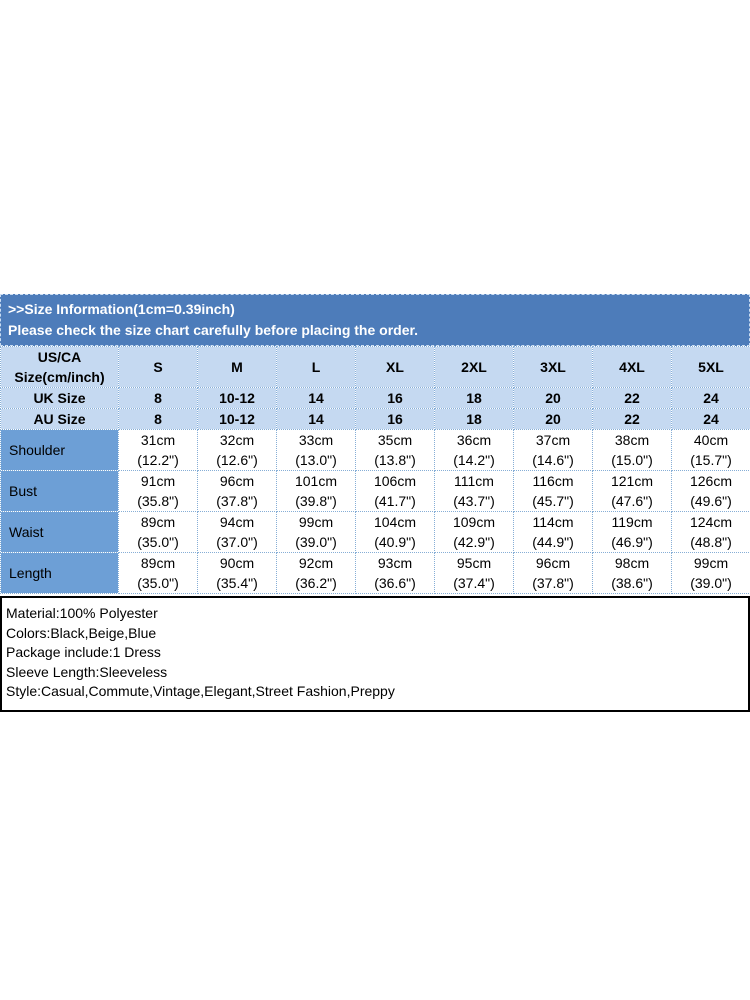  Describe the element at coordinates (474, 419) in the screenshot. I see `au-size-value: 18` at that location.